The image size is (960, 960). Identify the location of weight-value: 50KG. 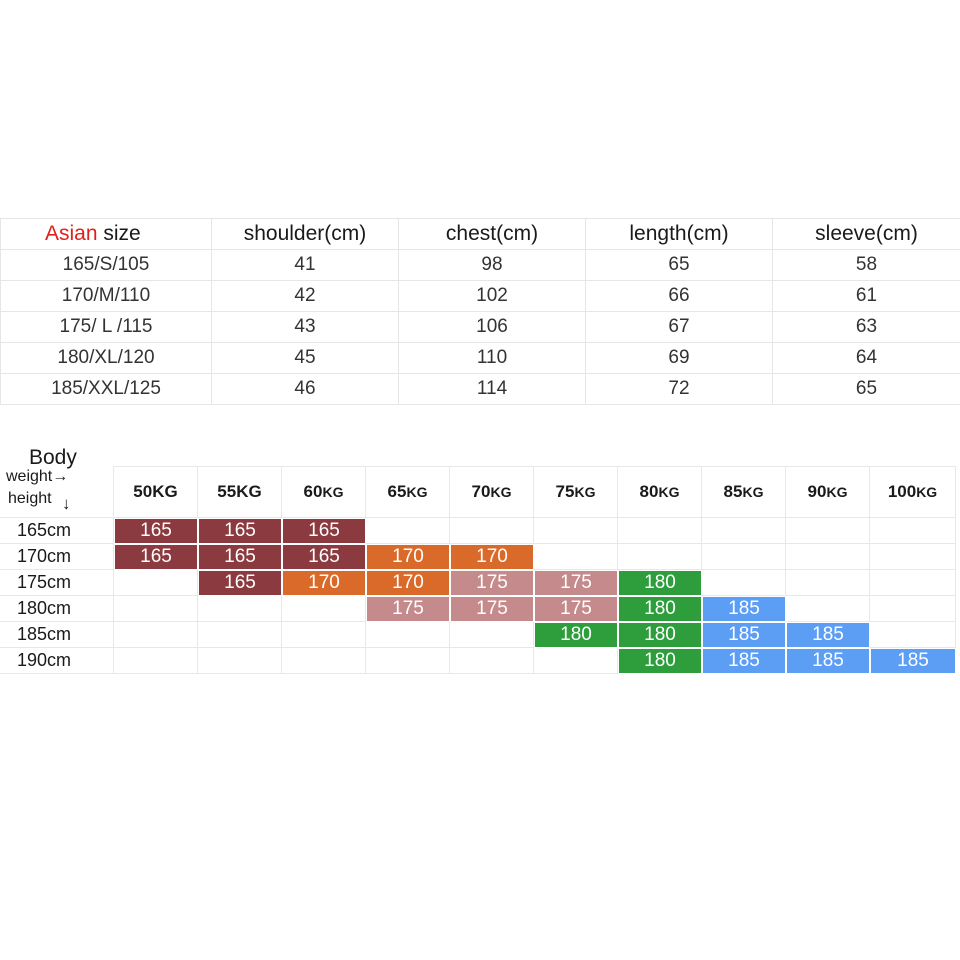
(155, 491).